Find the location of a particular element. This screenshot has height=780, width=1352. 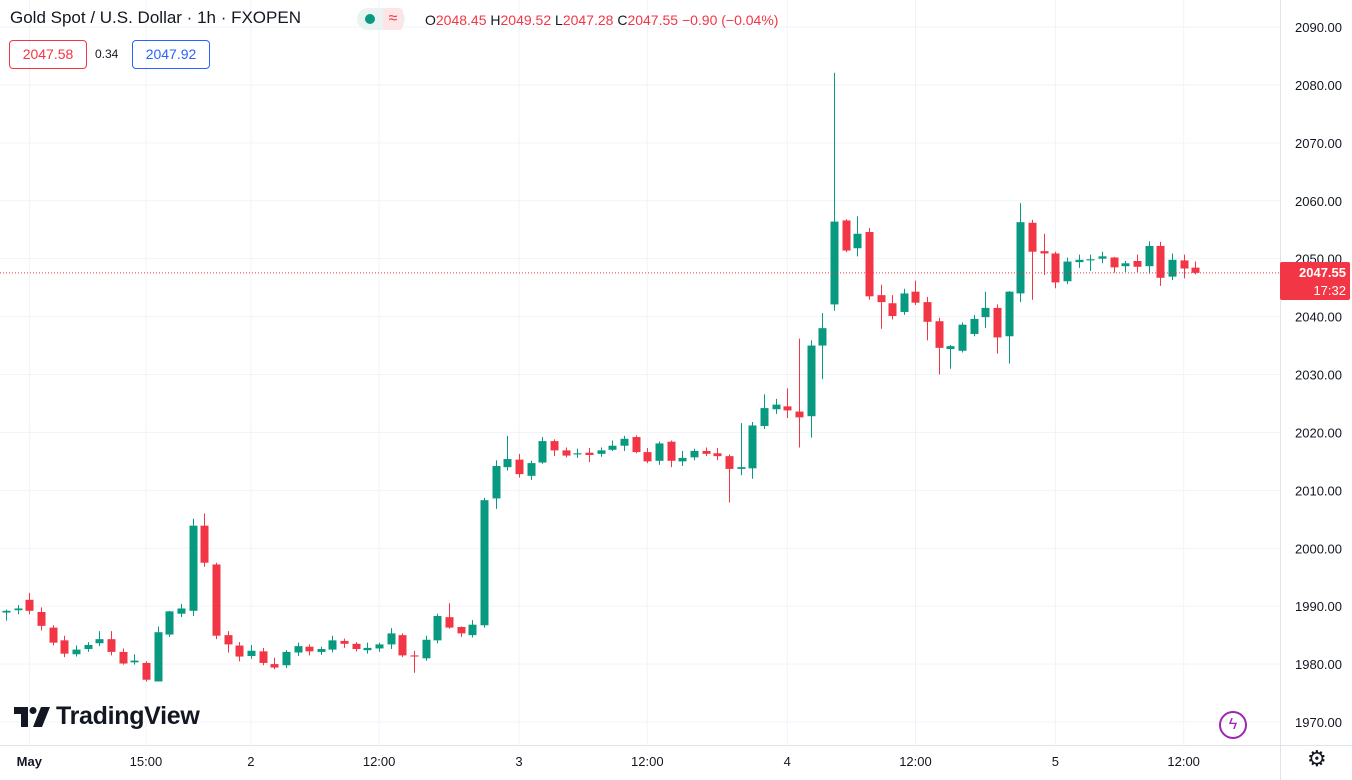

lightning-icon: ϟ is located at coordinates (1233, 725).